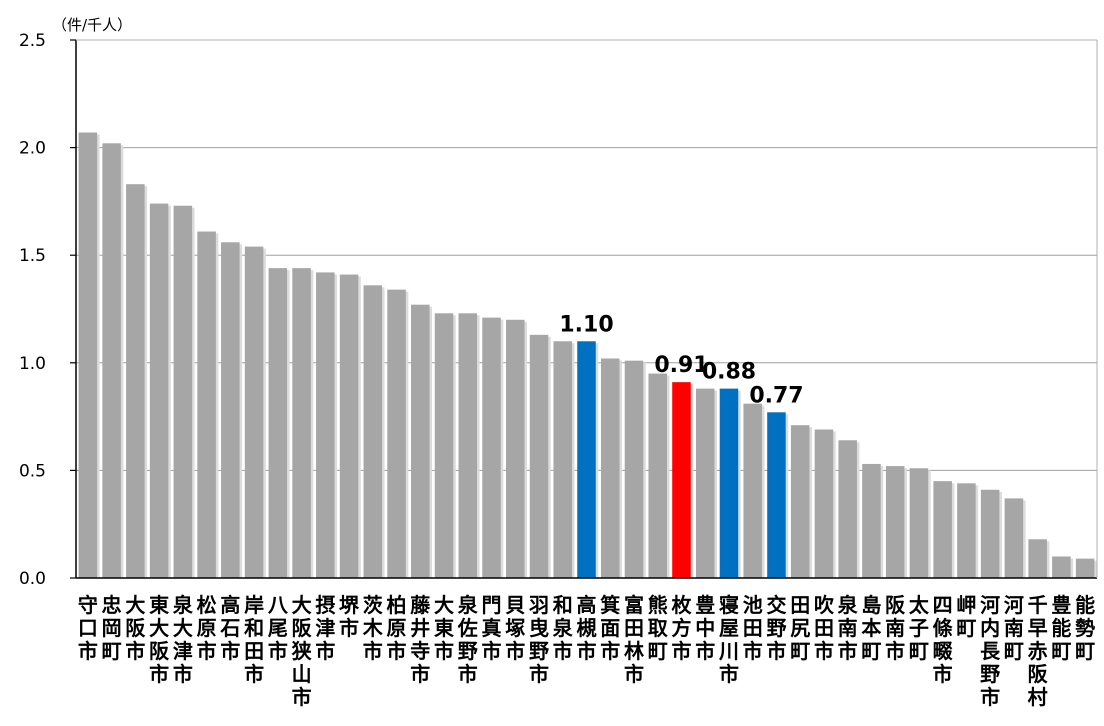 This screenshot has height=726, width=1104. What do you see at coordinates (112, 628) in the screenshot?
I see `x-category-label: 忠岡町` at bounding box center [112, 628].